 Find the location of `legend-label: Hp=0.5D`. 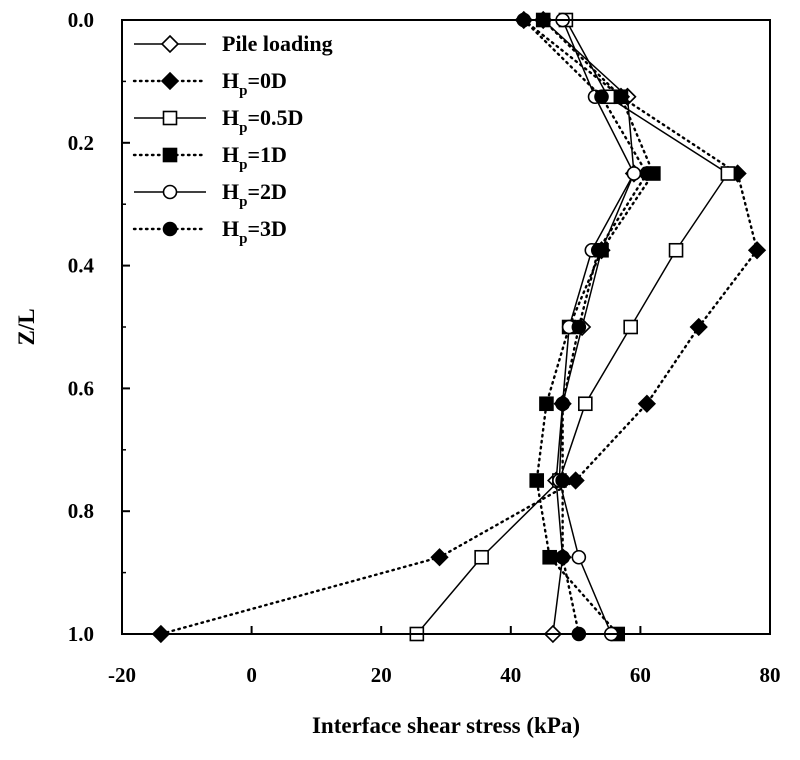

legend-label: Hp=0.5D is located at coordinates (262, 120).